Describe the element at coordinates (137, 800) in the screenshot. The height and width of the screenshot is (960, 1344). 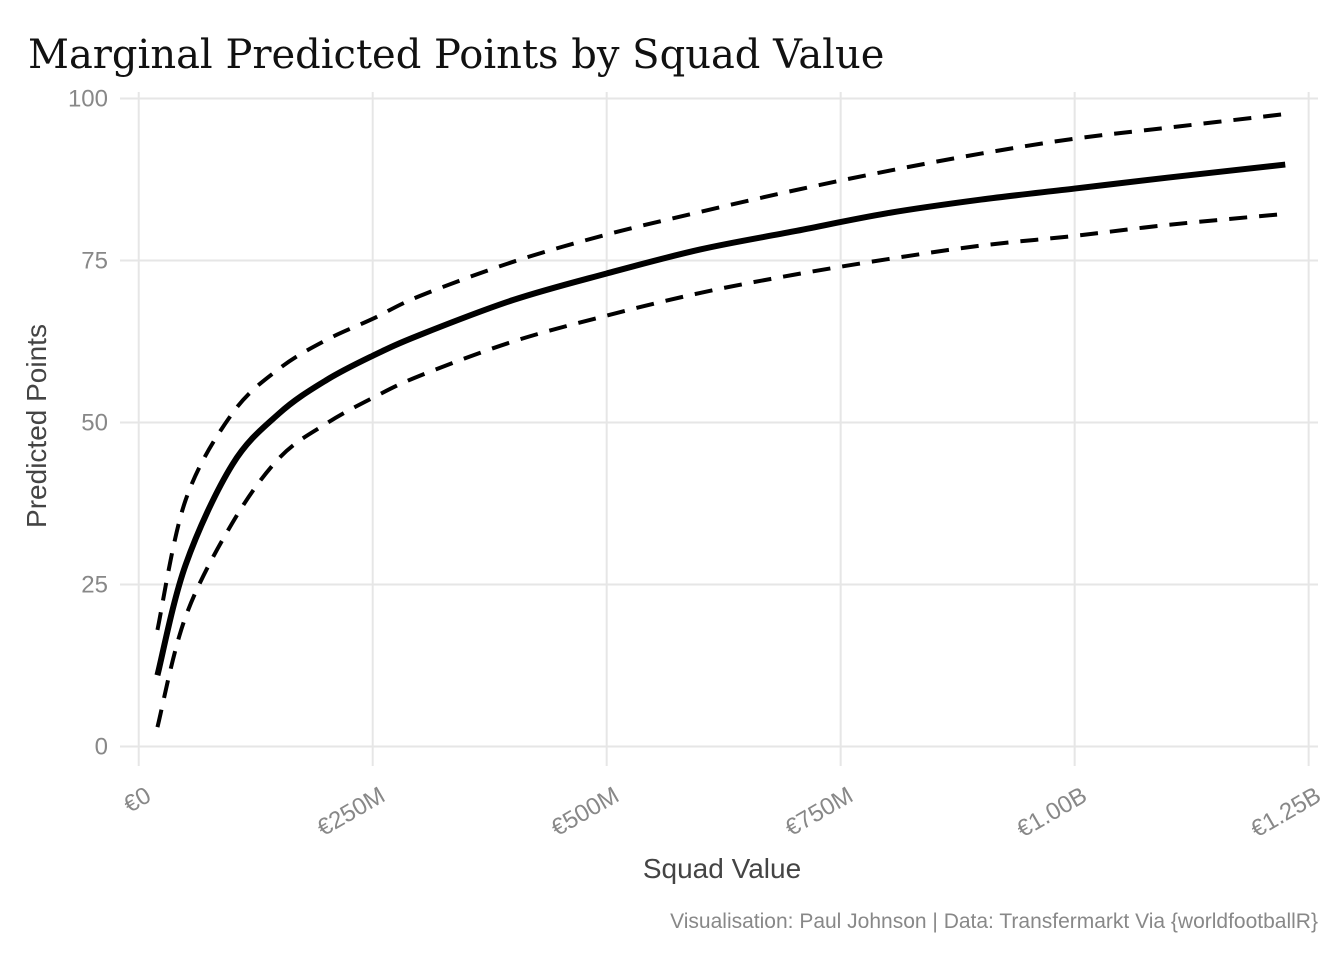
I see `x-tick-label: €0` at that location.